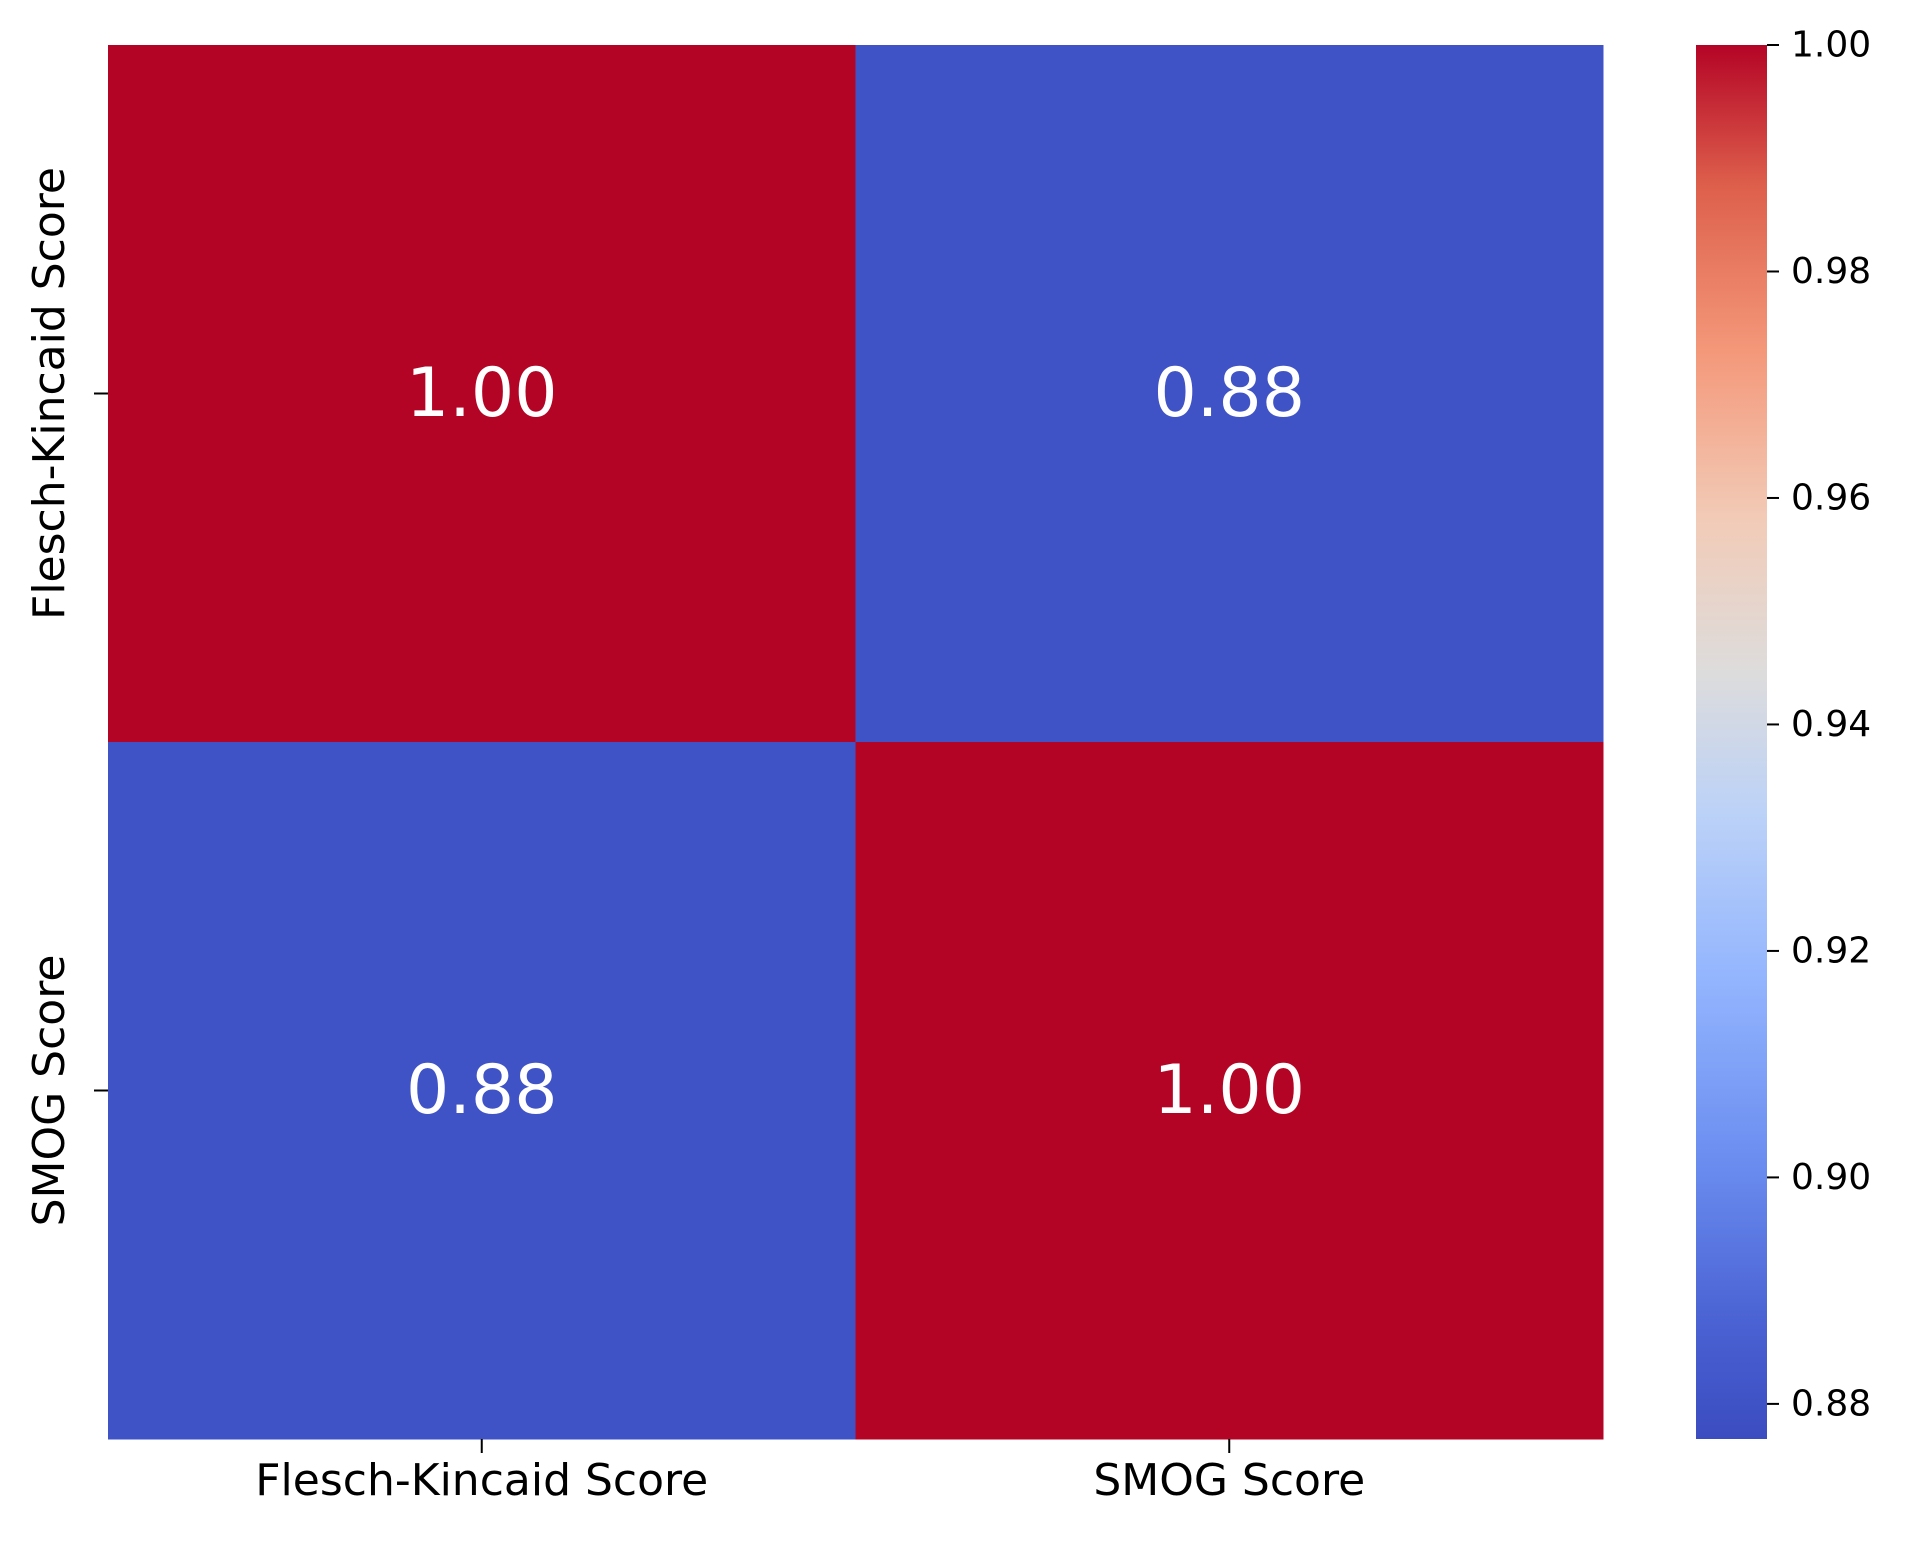 This screenshot has height=1543, width=1909. I want to click on colorbar-tick-label: 0.98, so click(1831, 271).